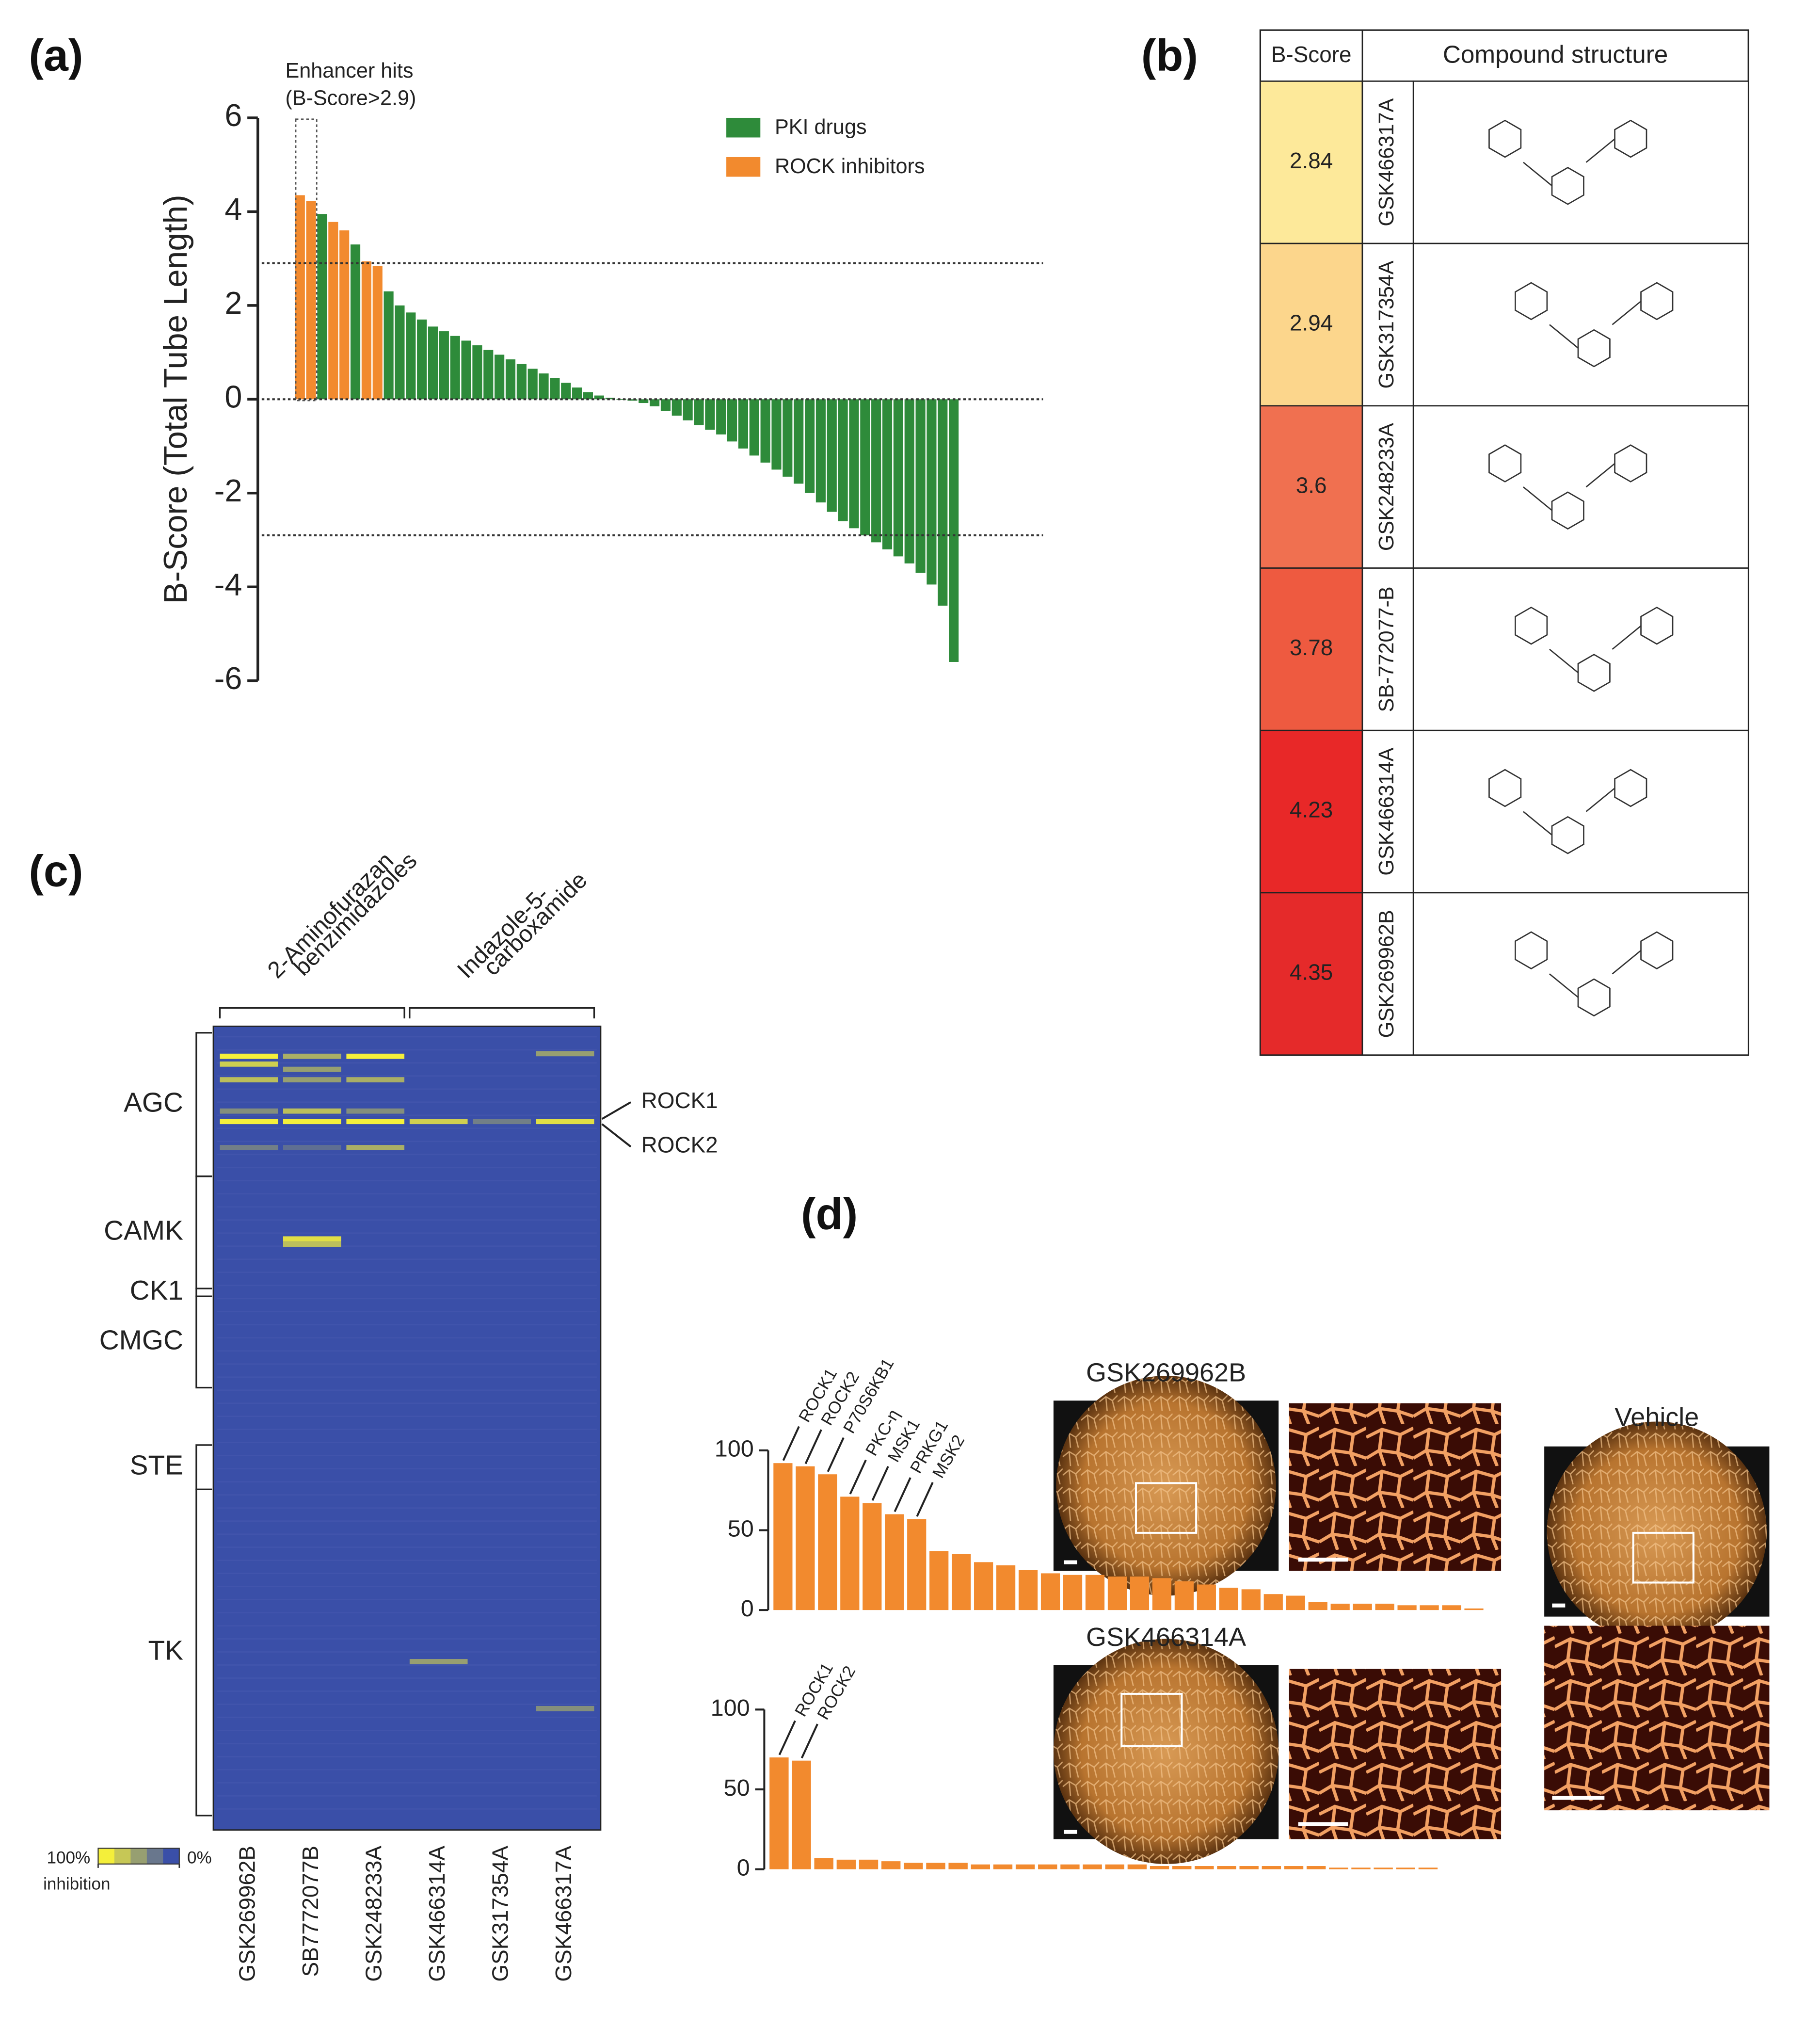 The height and width of the screenshot is (2044, 1806). Describe the element at coordinates (310, 1912) in the screenshot. I see `column-label: SB7772077B` at that location.